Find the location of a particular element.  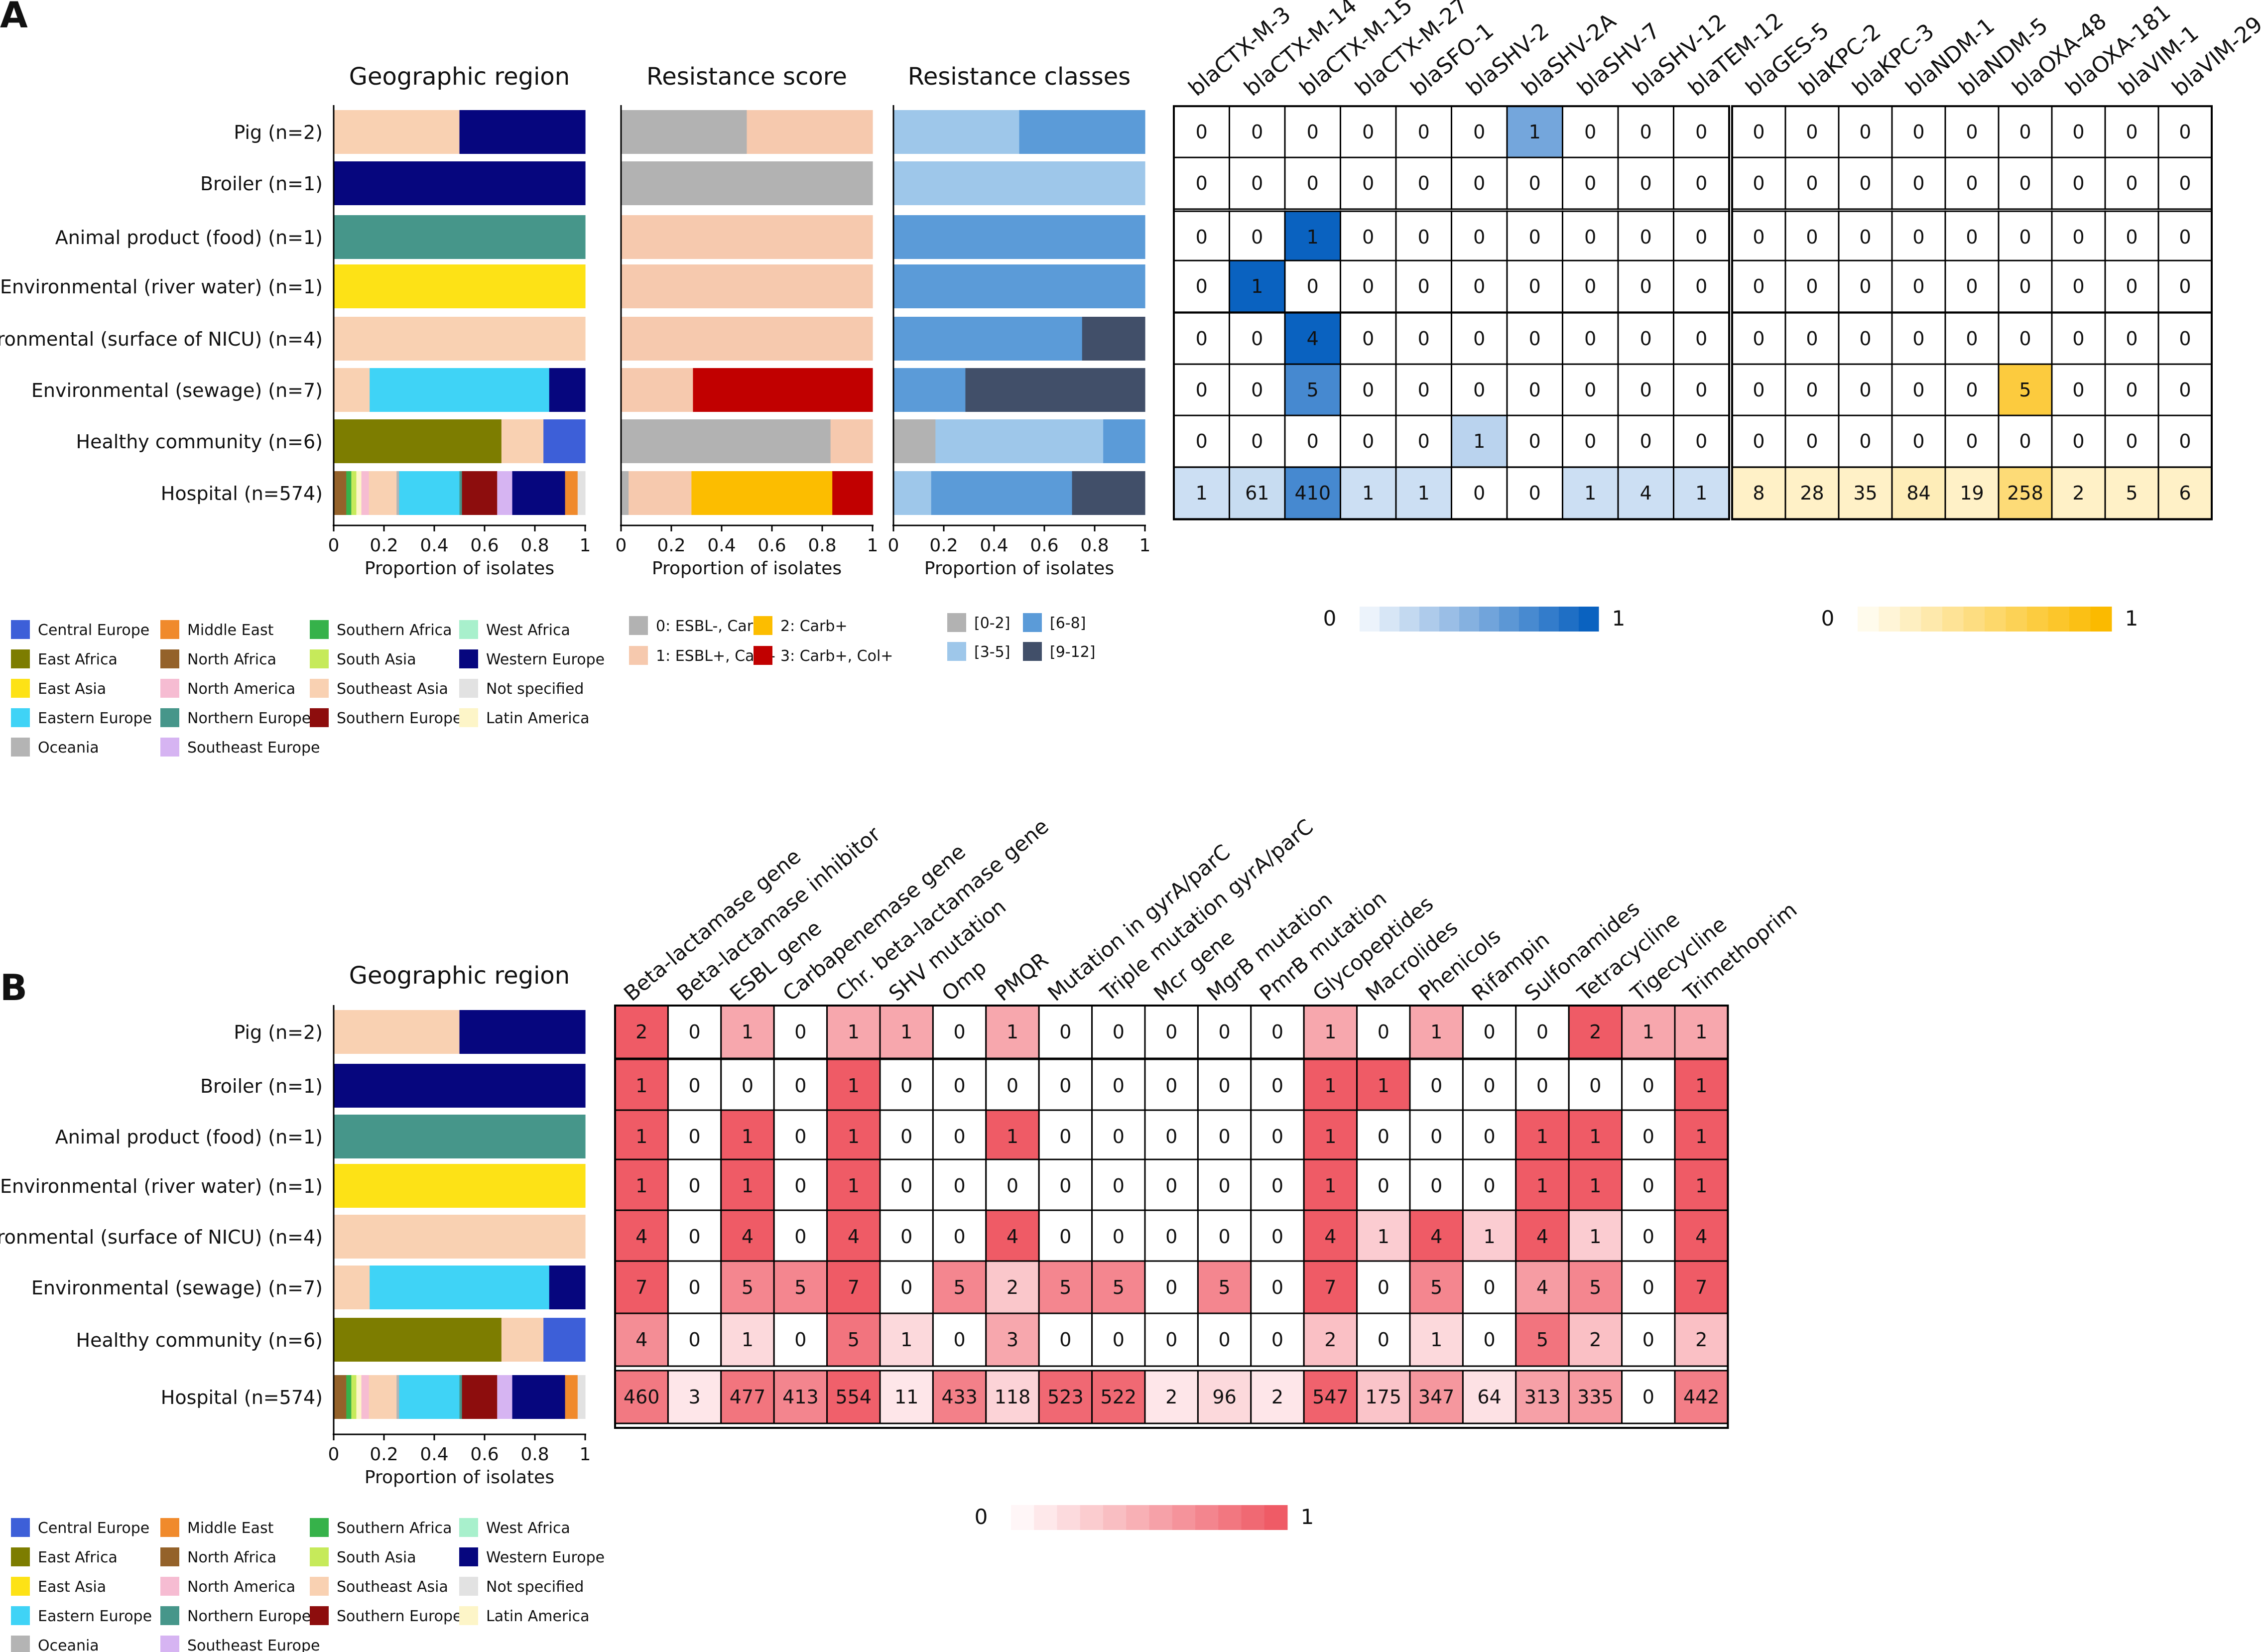

bar-segment-oceania is located at coordinates (397, 1397).